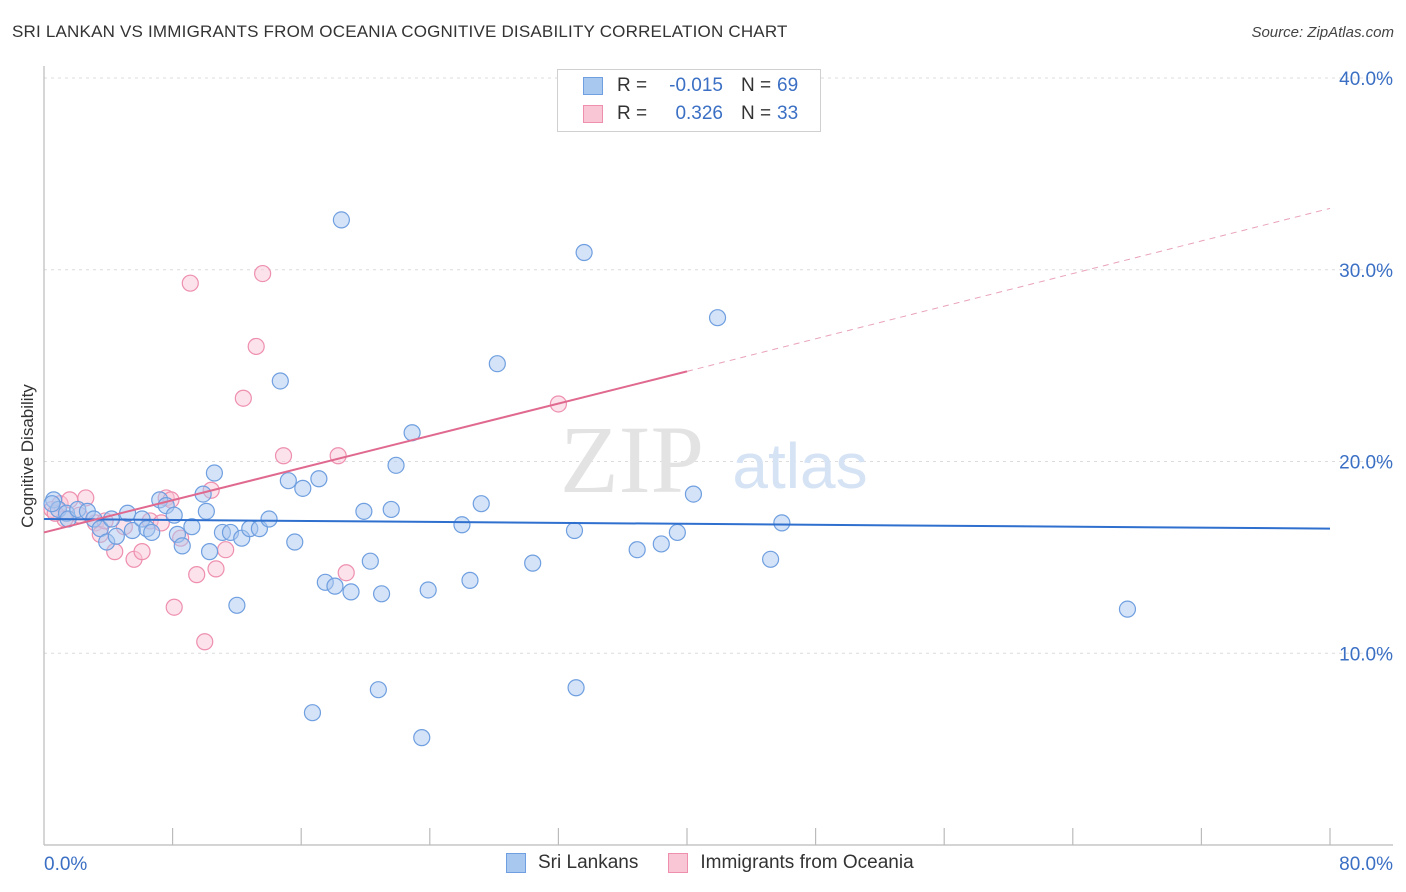 This screenshot has height=892, width=1406. What do you see at coordinates (1366, 864) in the screenshot?
I see `x-tick-label: 80.0%` at bounding box center [1366, 864].